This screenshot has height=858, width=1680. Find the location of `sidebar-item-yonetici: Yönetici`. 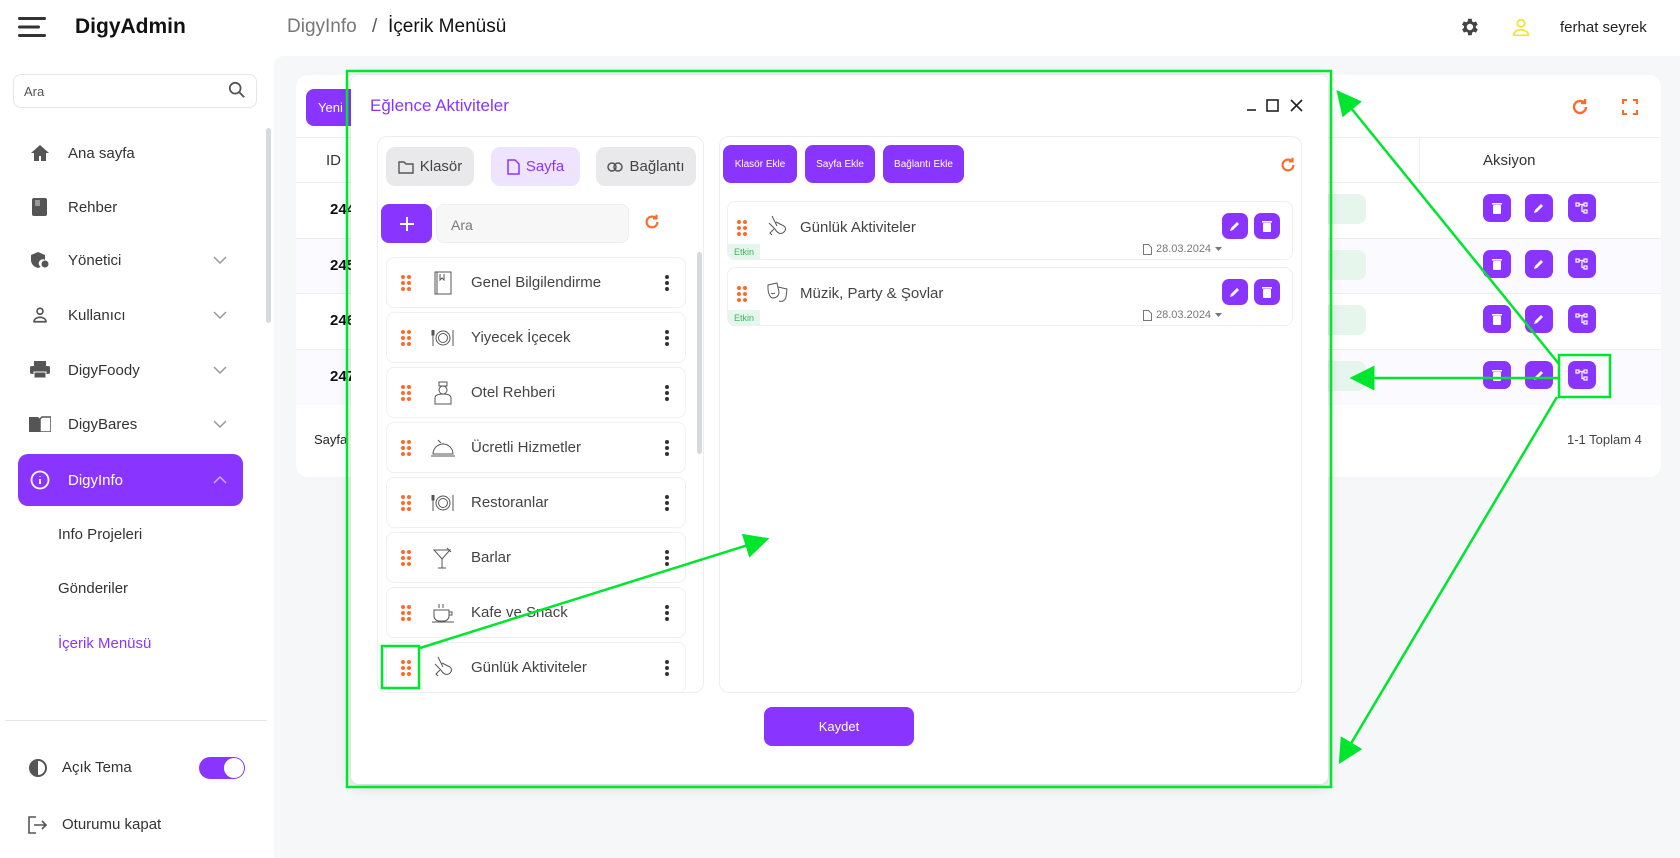

sidebar-item-yonetici: Yönetici is located at coordinates (130, 260).